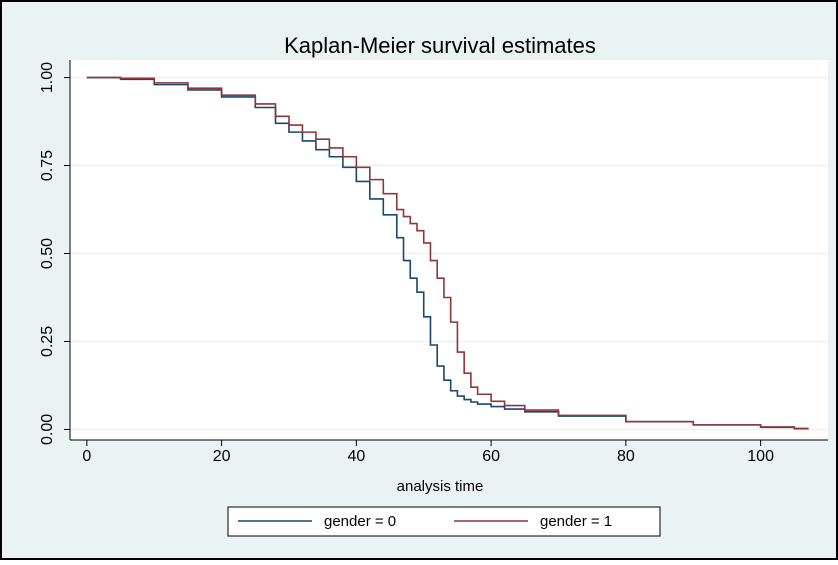 The width and height of the screenshot is (838, 565). What do you see at coordinates (47, 253) in the screenshot?
I see `y-tick-label: 0.50` at bounding box center [47, 253].